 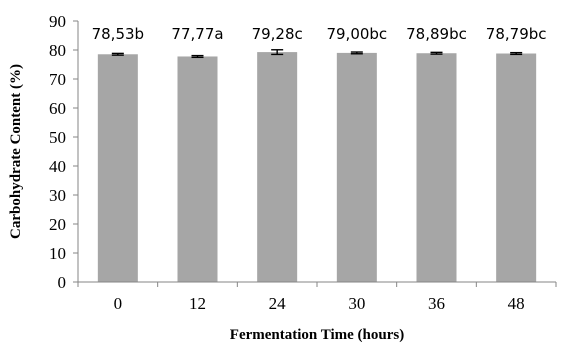 I want to click on data-label: 77,77a, so click(x=197, y=34).